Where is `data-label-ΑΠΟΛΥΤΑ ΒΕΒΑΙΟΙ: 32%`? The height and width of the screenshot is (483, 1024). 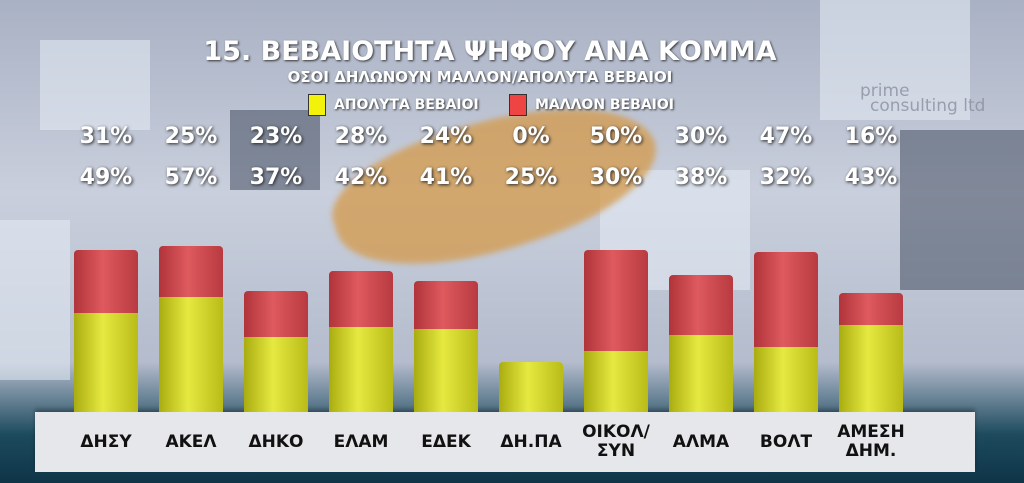
data-label-ΑΠΟΛΥΤΑ ΒΕΒΑΙΟΙ: 32% is located at coordinates (786, 177).